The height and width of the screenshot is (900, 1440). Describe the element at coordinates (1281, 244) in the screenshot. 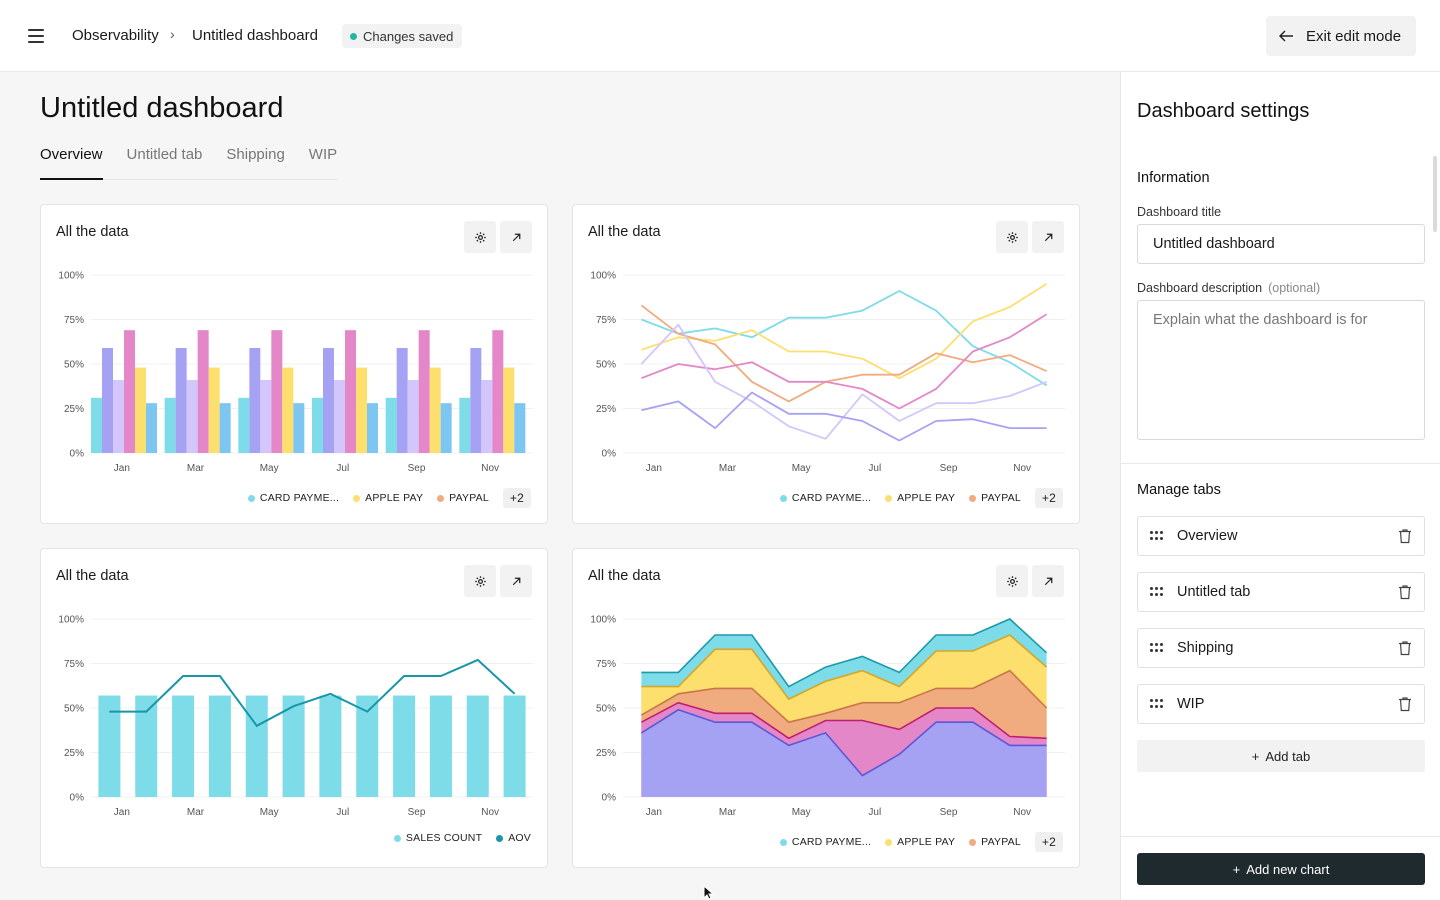

I see `dashboard-title-input` at that location.